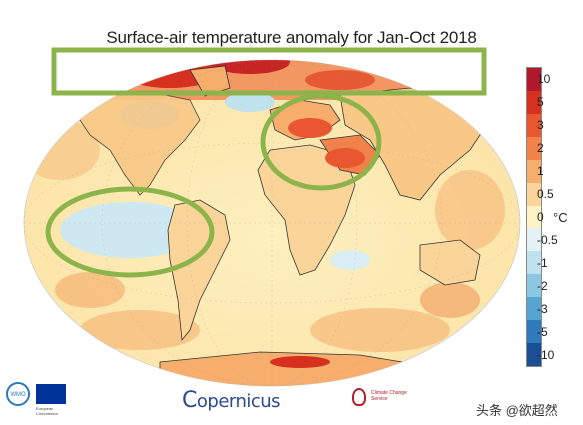 The image size is (583, 425). I want to click on colorbar-tick-label: 0.5, so click(545, 193).